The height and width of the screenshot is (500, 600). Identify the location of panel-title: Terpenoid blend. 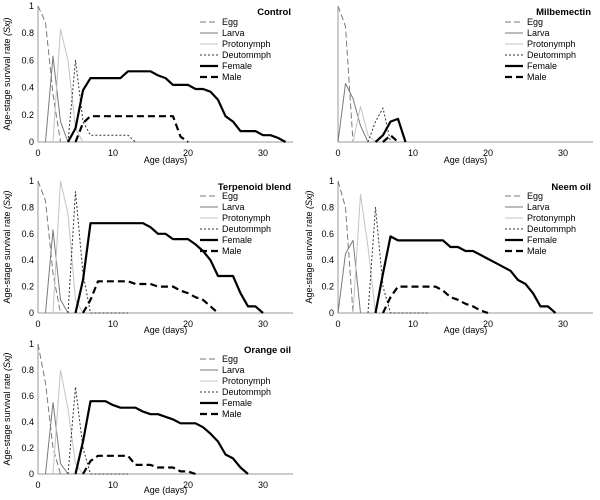
(254, 187).